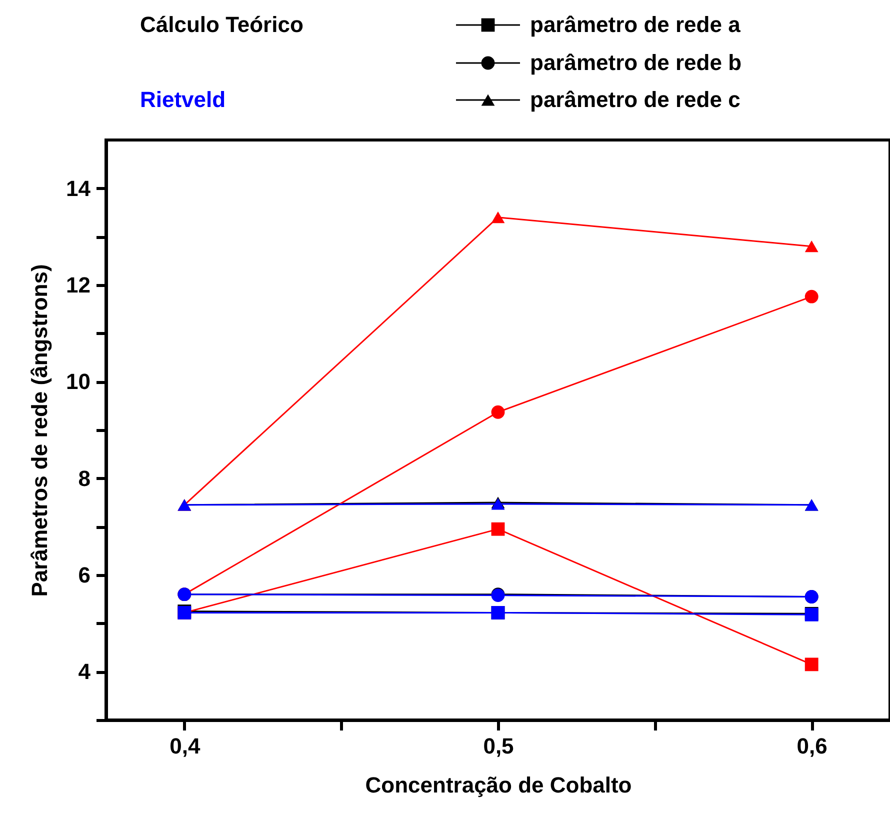  What do you see at coordinates (183, 99) in the screenshot?
I see `text: Rietveld` at bounding box center [183, 99].